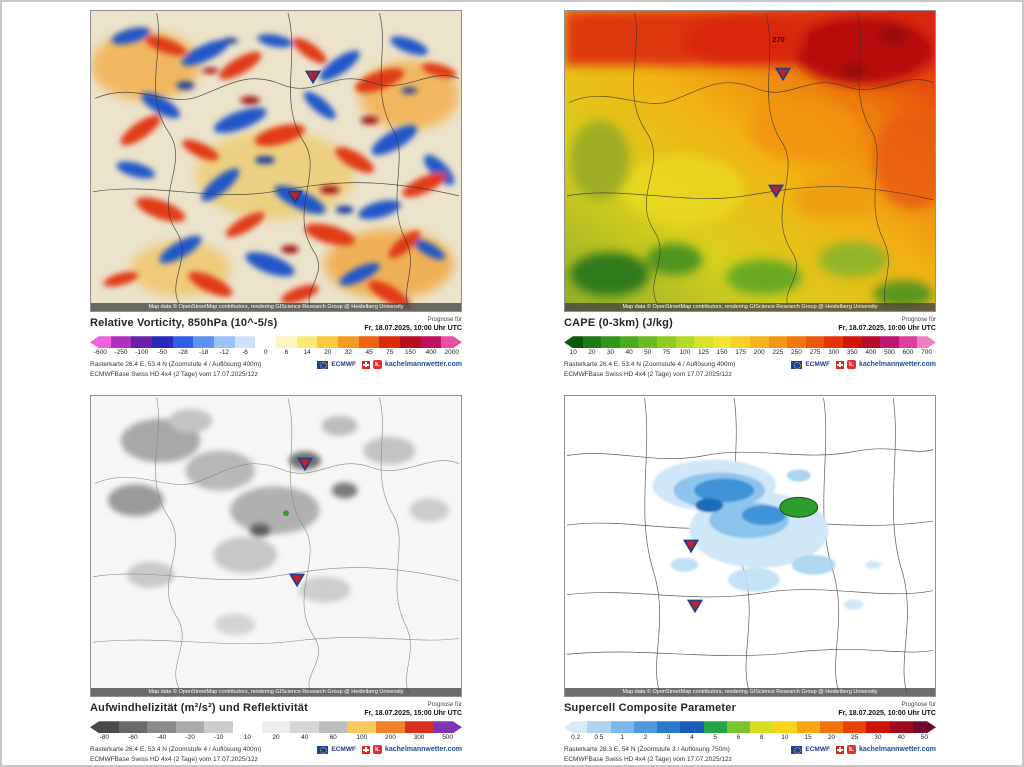 This screenshot has height=767, width=1024. I want to click on cape-value-label: 270, so click(778, 39).